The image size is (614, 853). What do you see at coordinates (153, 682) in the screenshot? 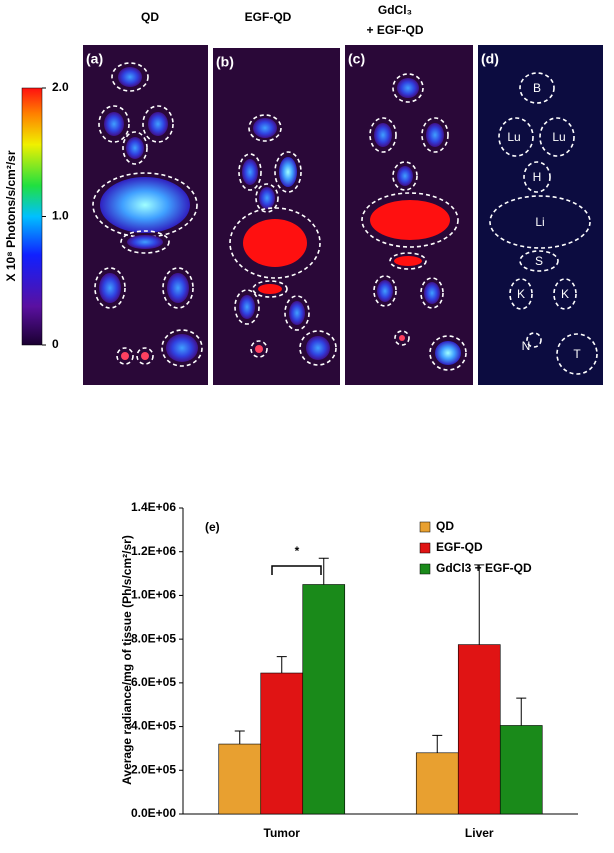
I see `y-tick-label: 6.0E+05` at bounding box center [153, 682].